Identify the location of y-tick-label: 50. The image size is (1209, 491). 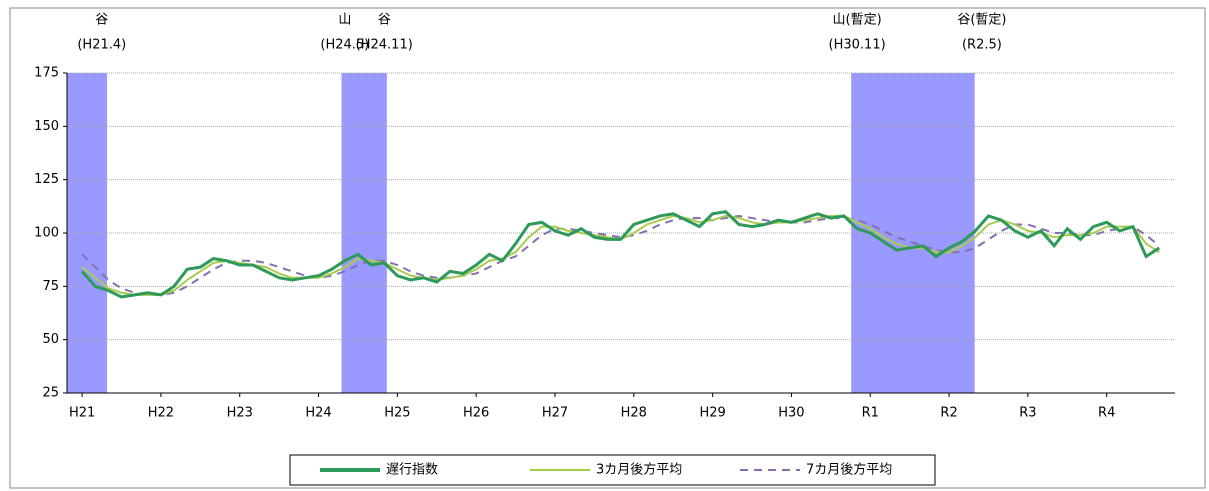
(50, 339).